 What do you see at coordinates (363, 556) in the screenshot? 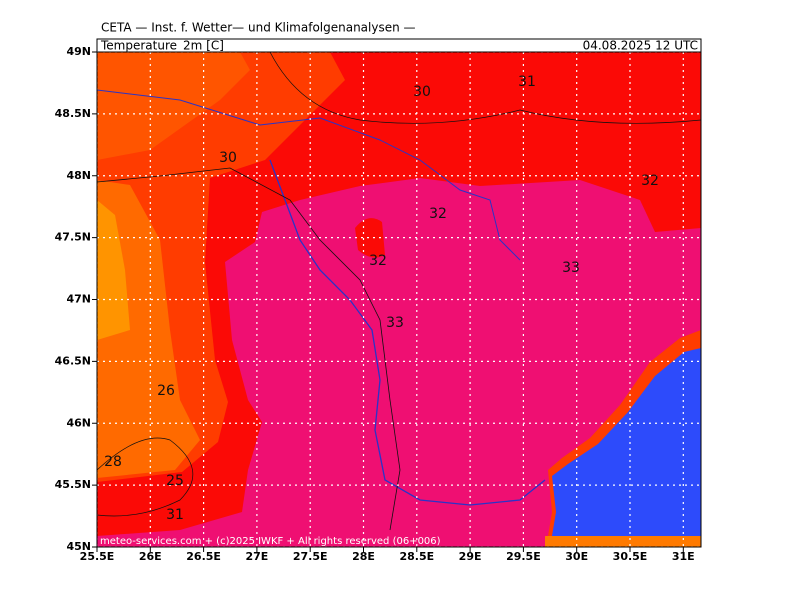
I see `lon-label: 28E` at bounding box center [363, 556].